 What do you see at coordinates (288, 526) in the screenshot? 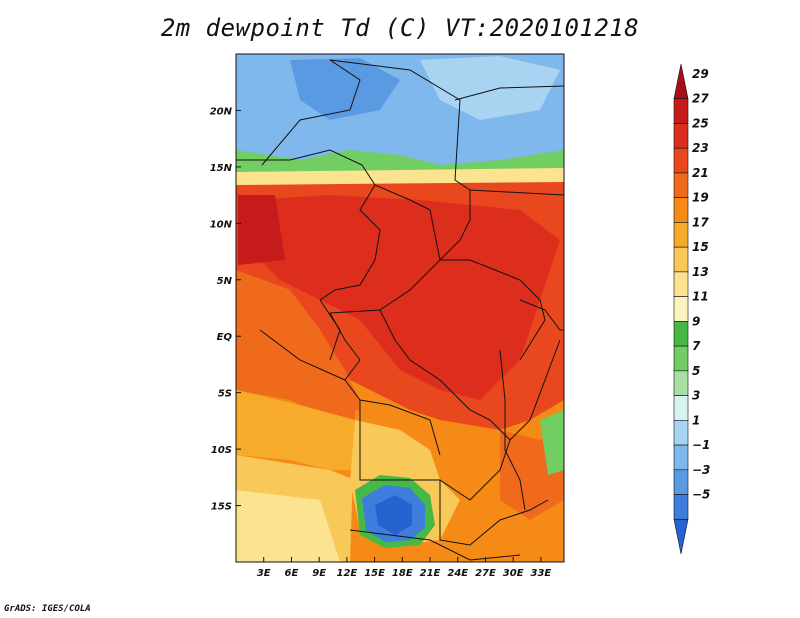
I see `field-south-cool` at bounding box center [288, 526].